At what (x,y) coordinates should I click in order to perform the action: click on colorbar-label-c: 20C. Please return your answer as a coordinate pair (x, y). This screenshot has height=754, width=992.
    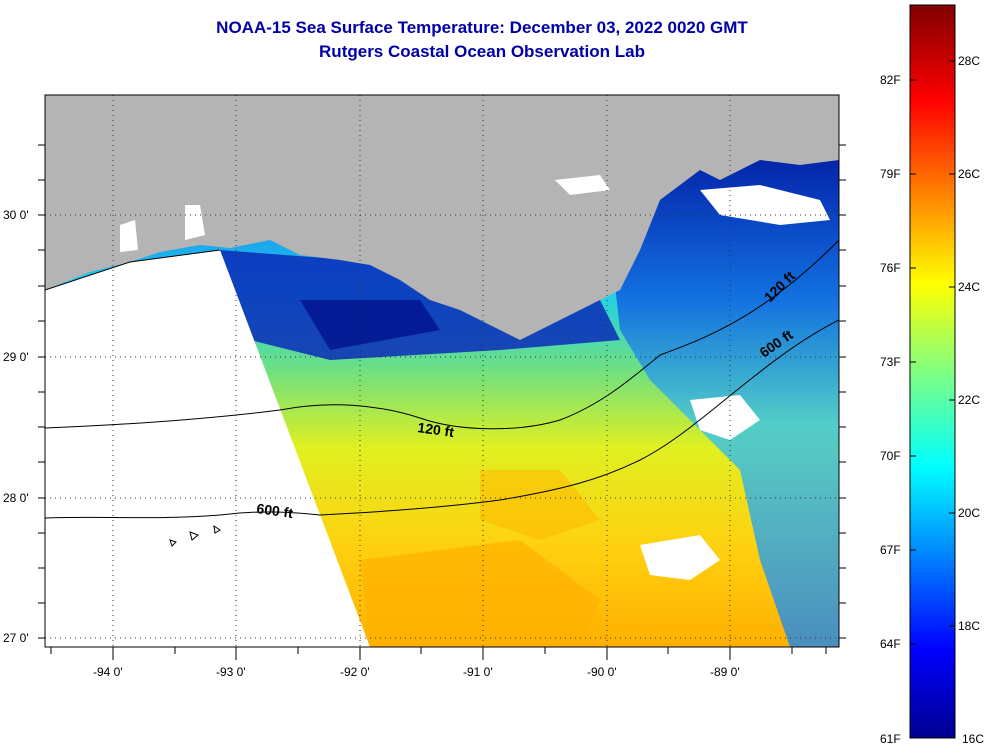
    Looking at the image, I should click on (969, 513).